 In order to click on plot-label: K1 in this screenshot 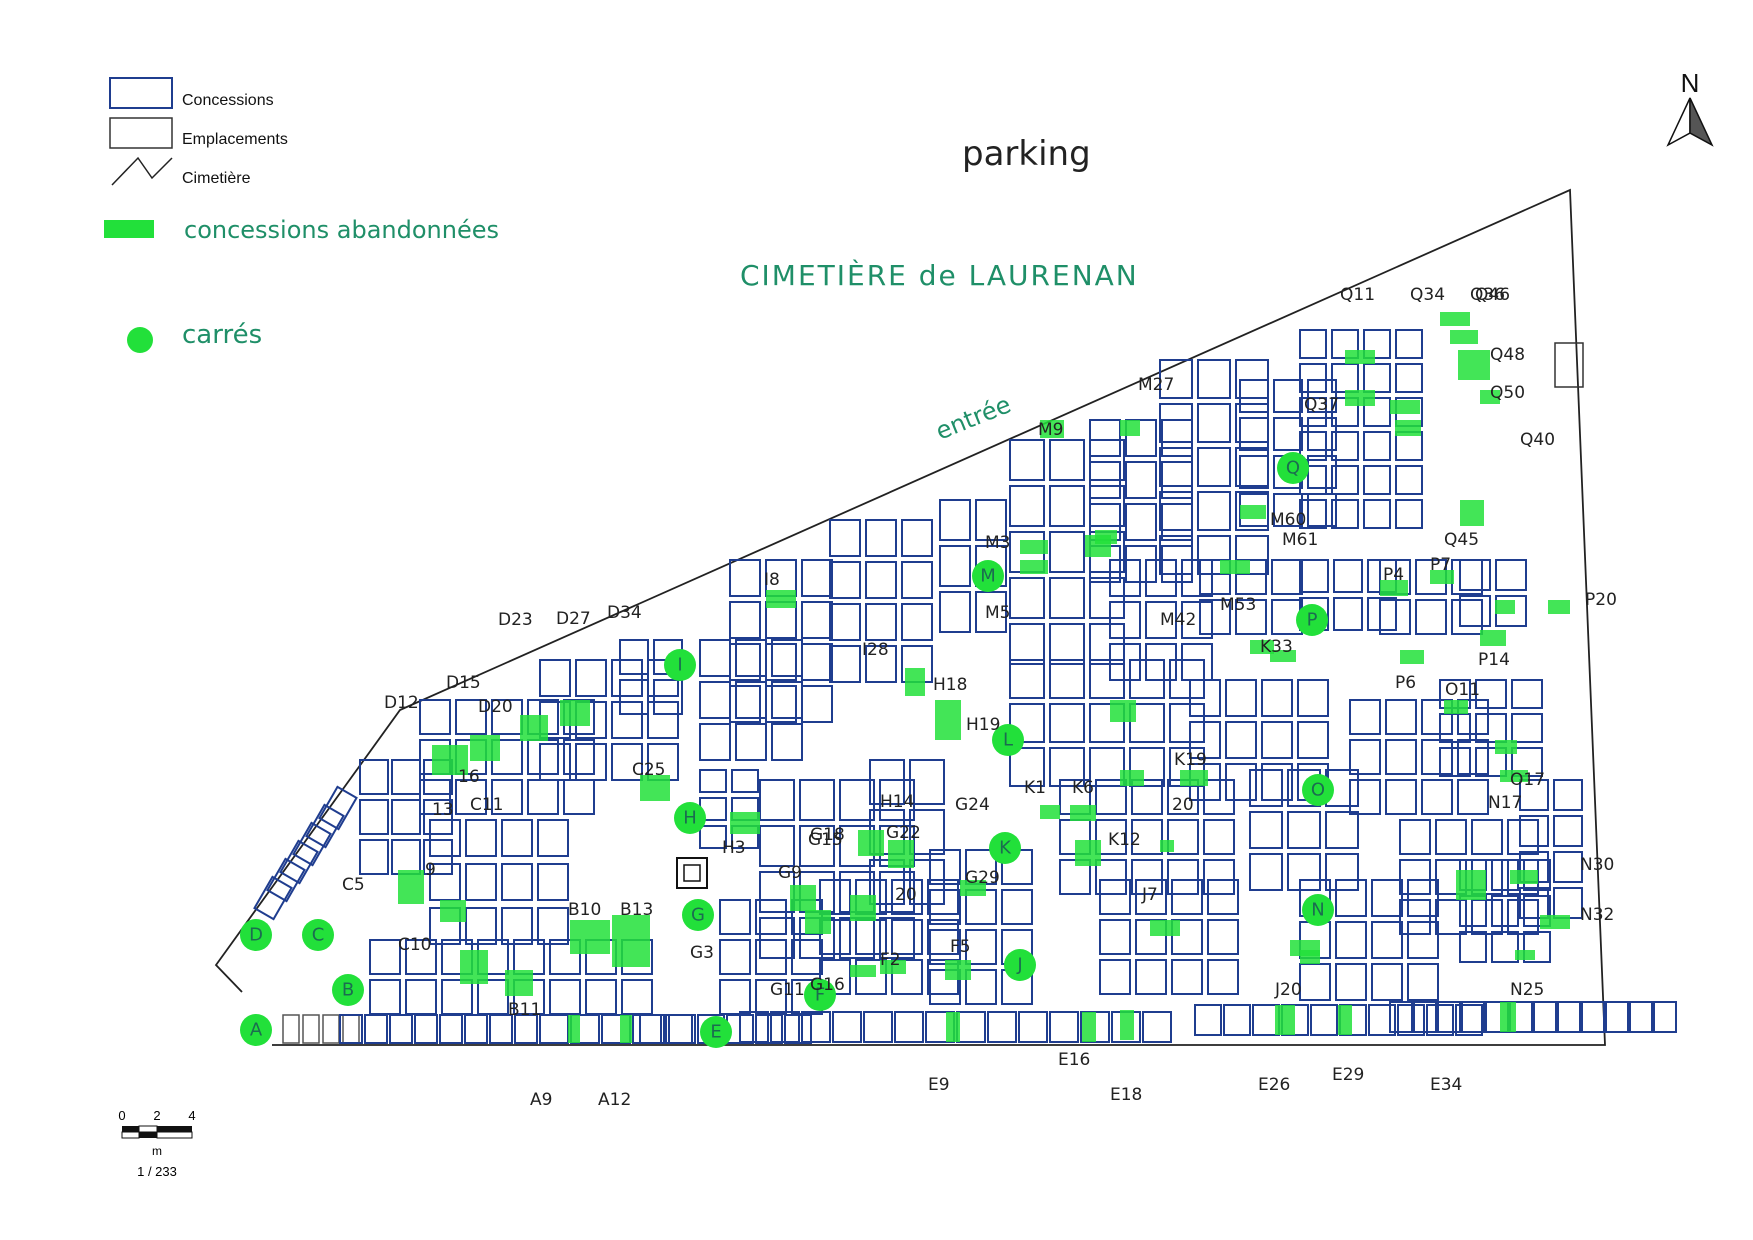, I will do `click(1035, 788)`.